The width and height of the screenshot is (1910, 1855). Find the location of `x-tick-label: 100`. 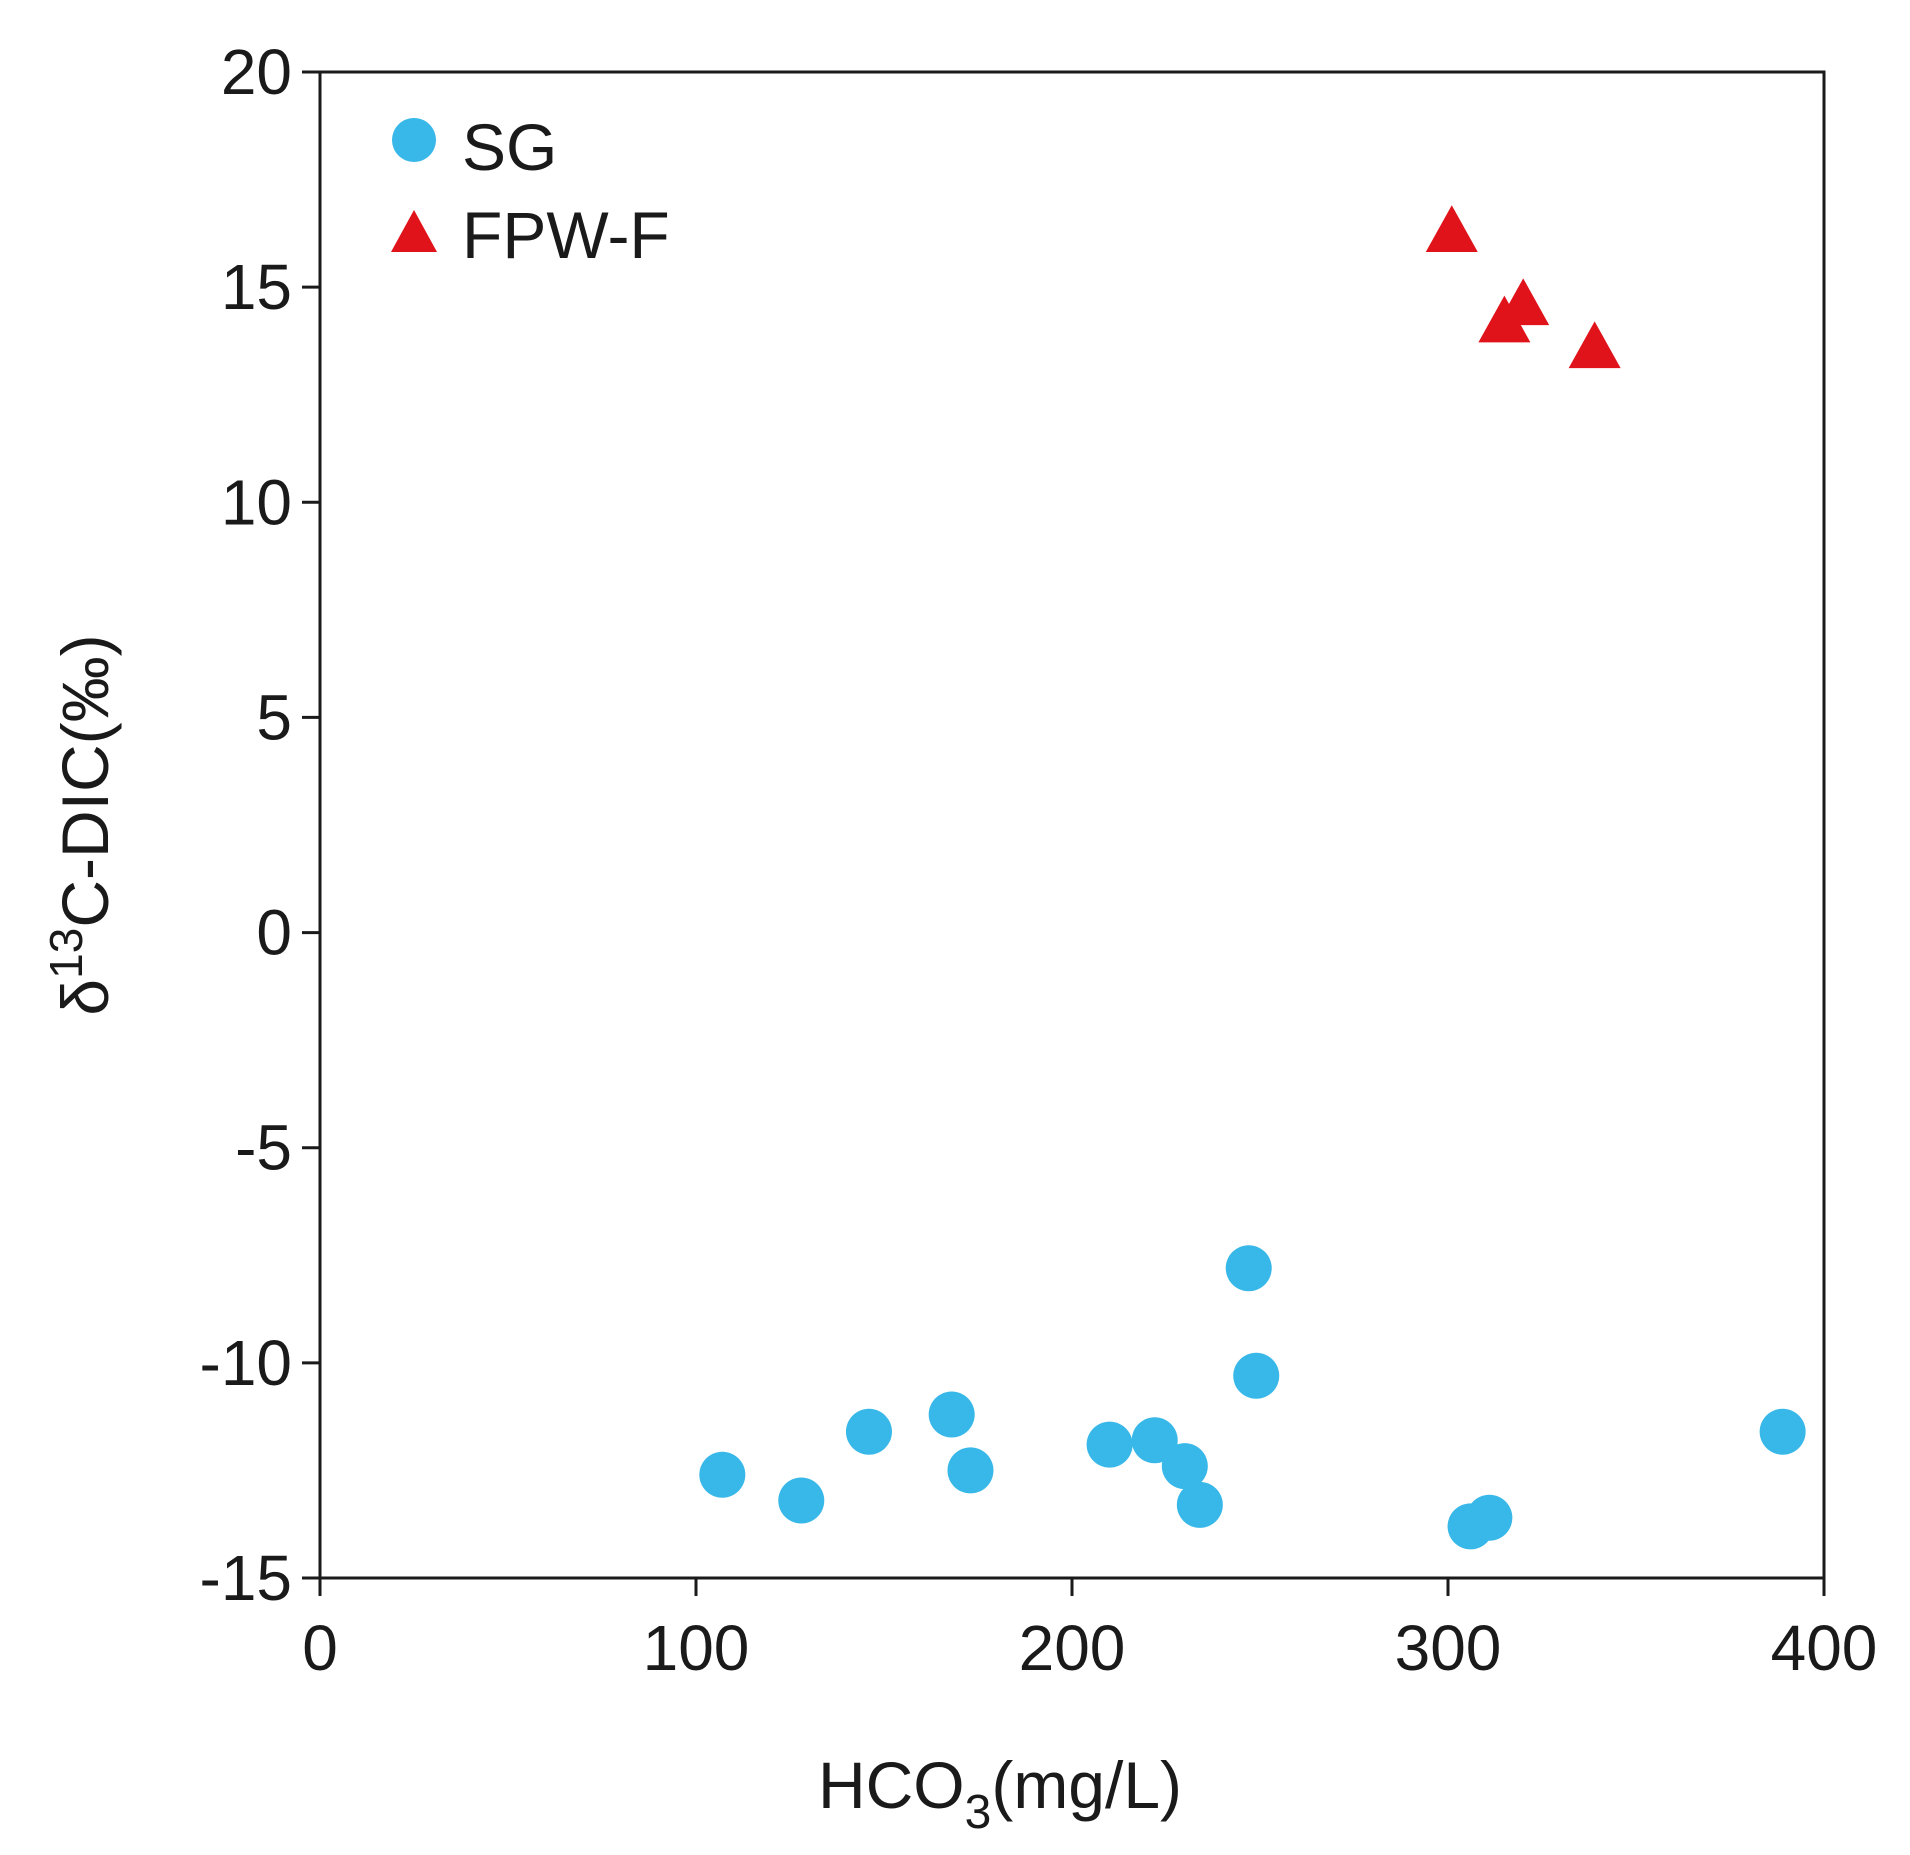

x-tick-label: 100 is located at coordinates (696, 1648).